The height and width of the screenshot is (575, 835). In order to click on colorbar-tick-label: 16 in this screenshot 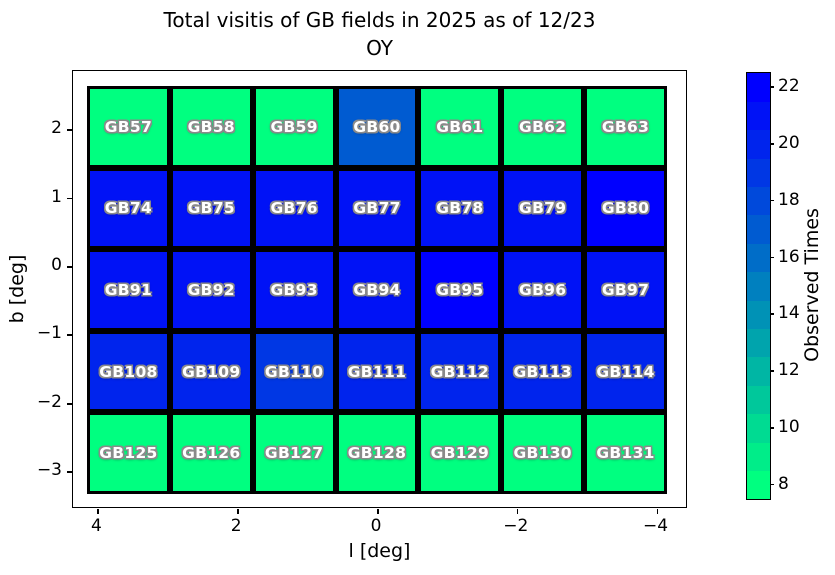, I will do `click(789, 256)`.